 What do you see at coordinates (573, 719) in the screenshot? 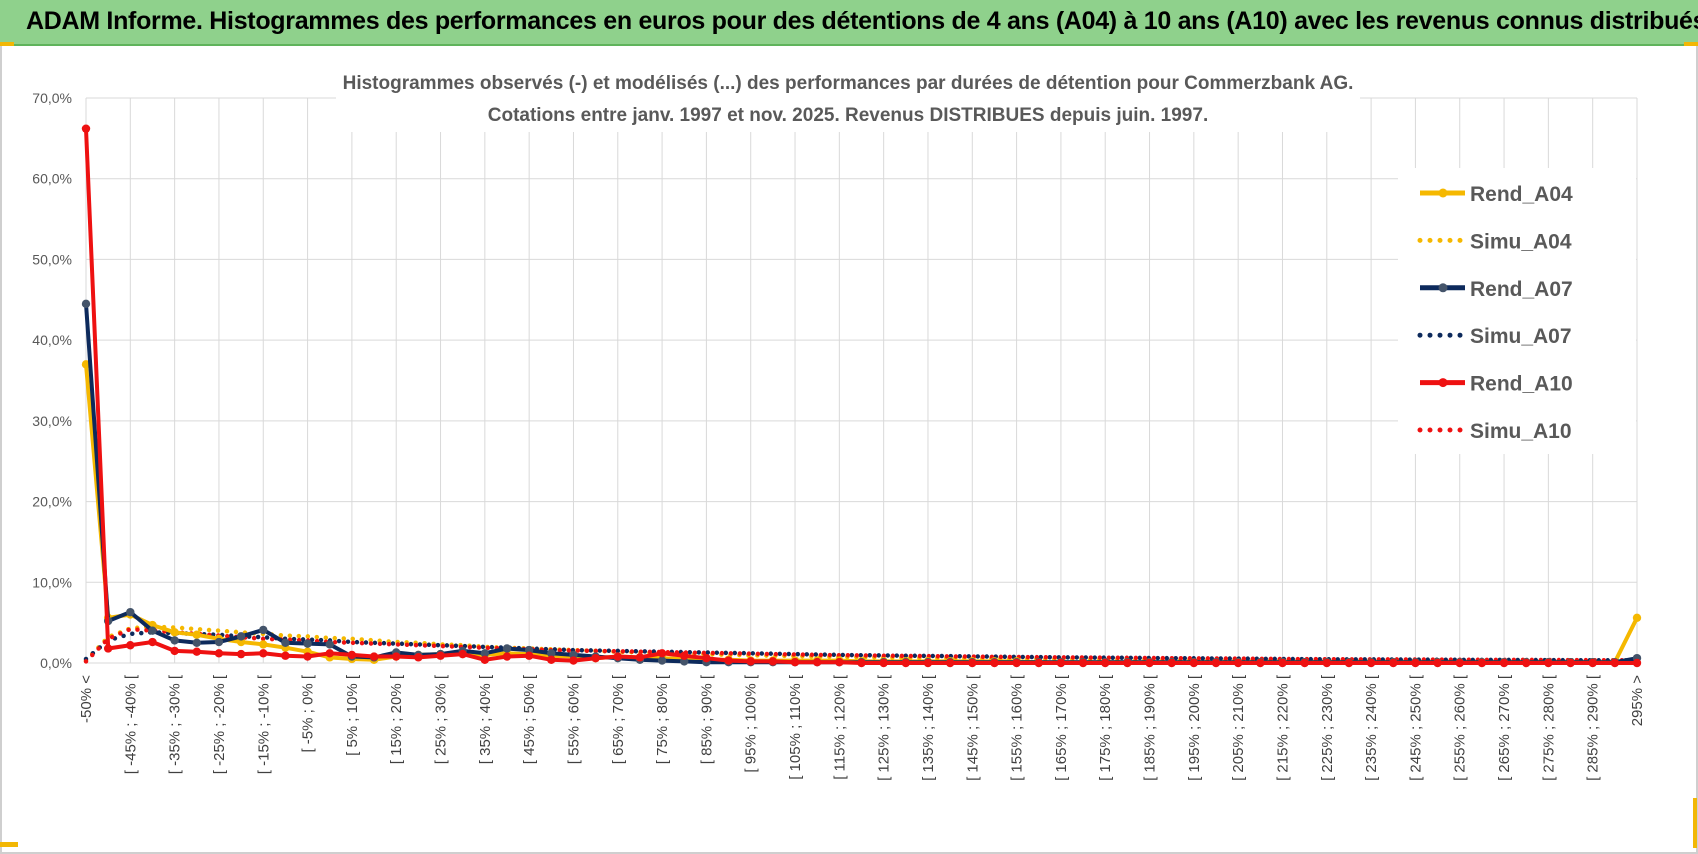
I see `x-tick-label: [ 55% ; 60% [` at bounding box center [573, 719].